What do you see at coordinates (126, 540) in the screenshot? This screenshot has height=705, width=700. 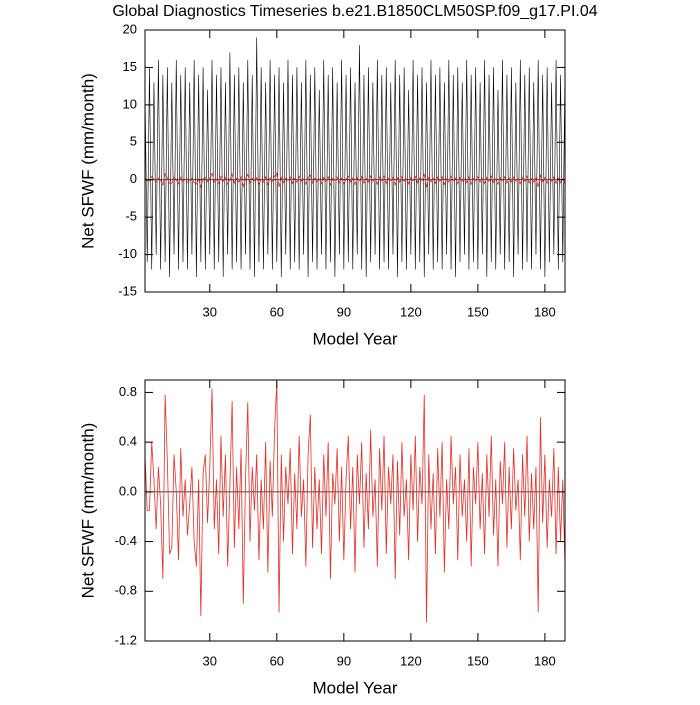 I see `y-tick-label: -0.4` at bounding box center [126, 540].